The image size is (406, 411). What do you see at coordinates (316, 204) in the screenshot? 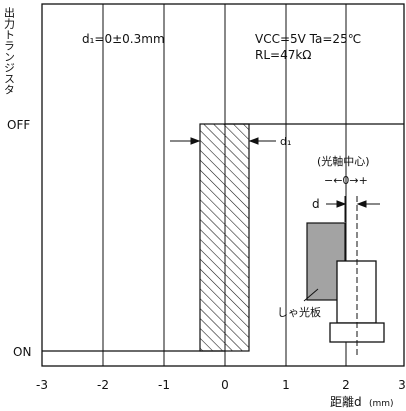
I see `d-marker-label: d` at bounding box center [316, 204].